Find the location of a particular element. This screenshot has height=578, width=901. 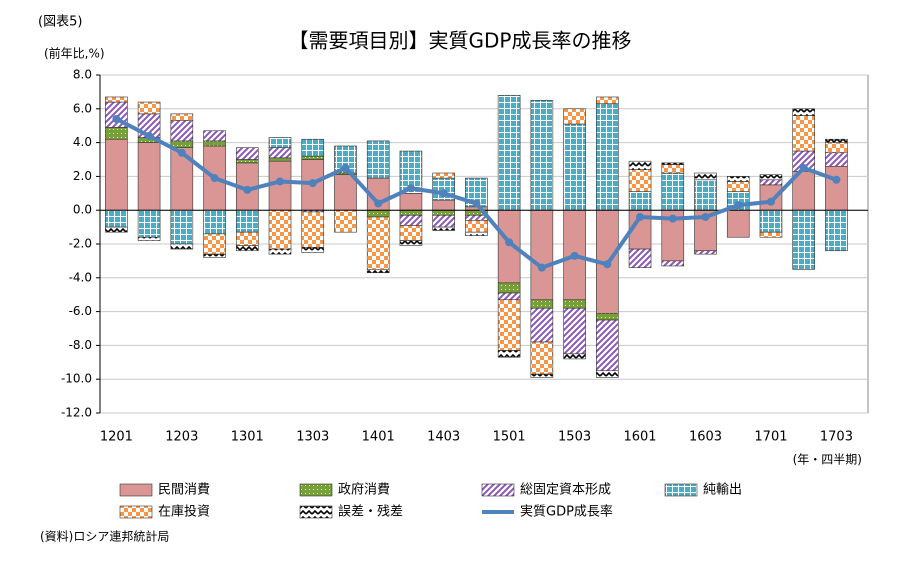

y-tick-label: 6.0 is located at coordinates (82, 108).